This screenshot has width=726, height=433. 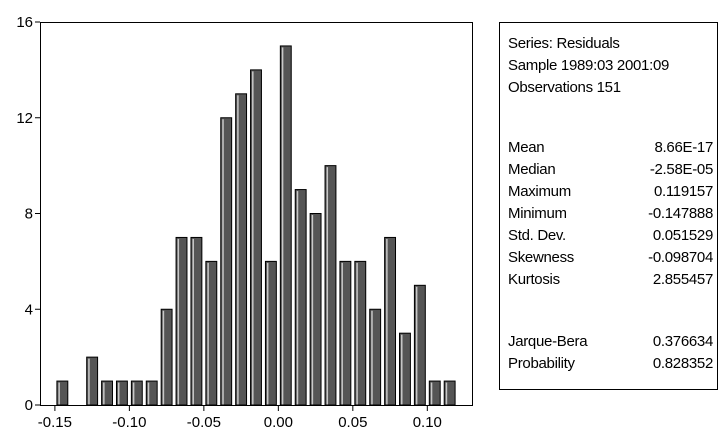 I want to click on stat-label: Kurtosis, so click(x=534, y=279).